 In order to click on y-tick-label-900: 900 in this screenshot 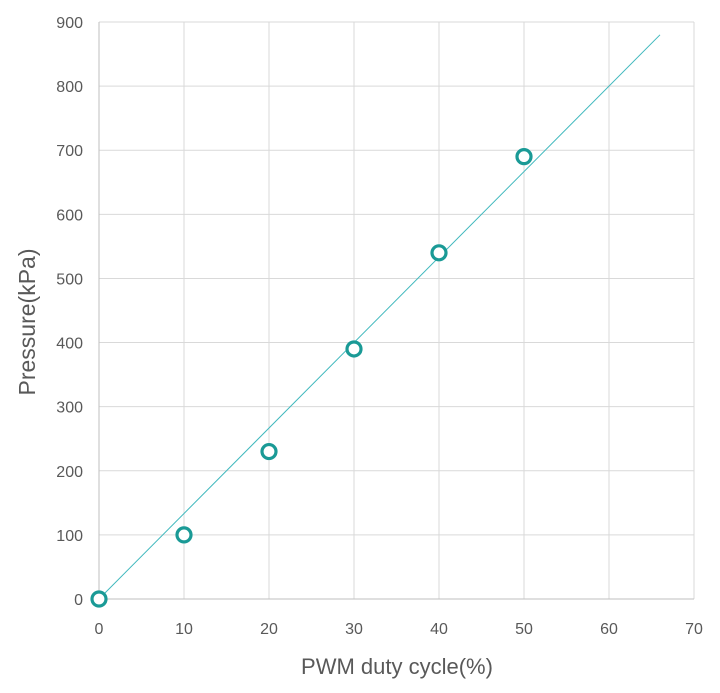, I will do `click(69, 23)`.